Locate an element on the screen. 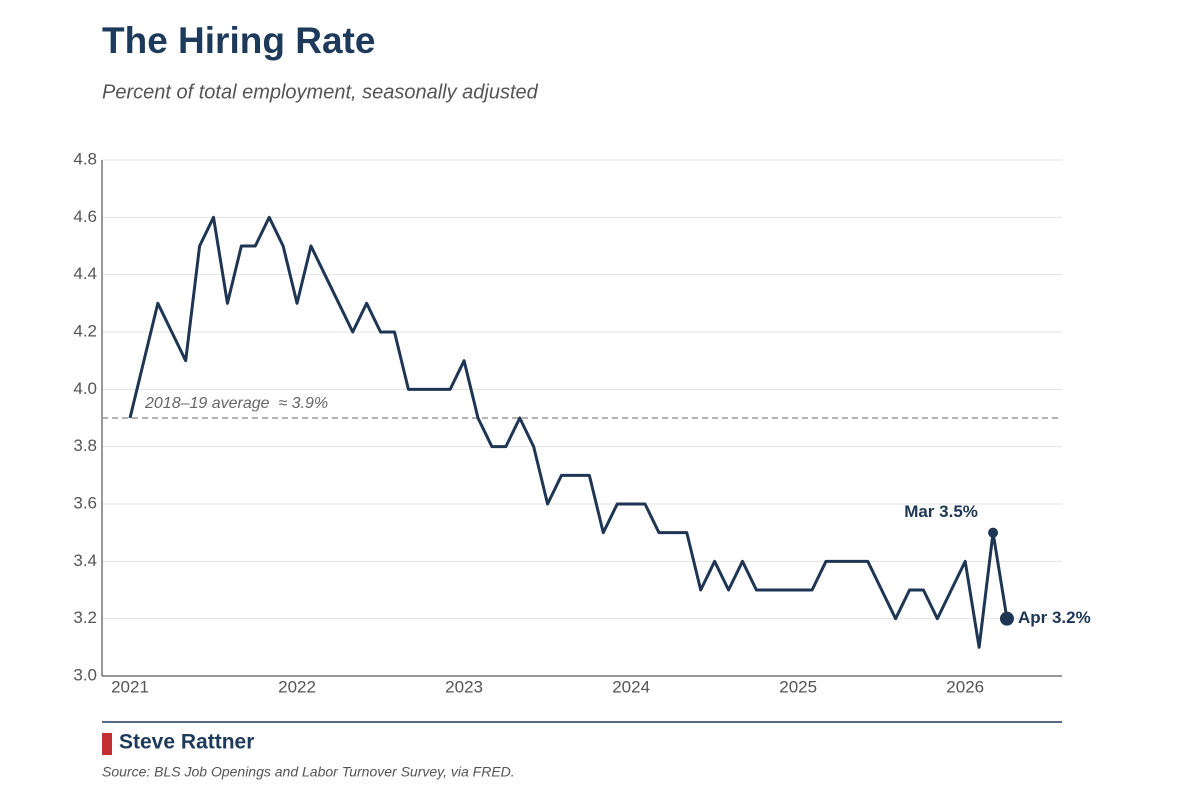 Image resolution: width=1200 pixels, height=800 pixels. x-tick-label: 2023 is located at coordinates (464, 686).